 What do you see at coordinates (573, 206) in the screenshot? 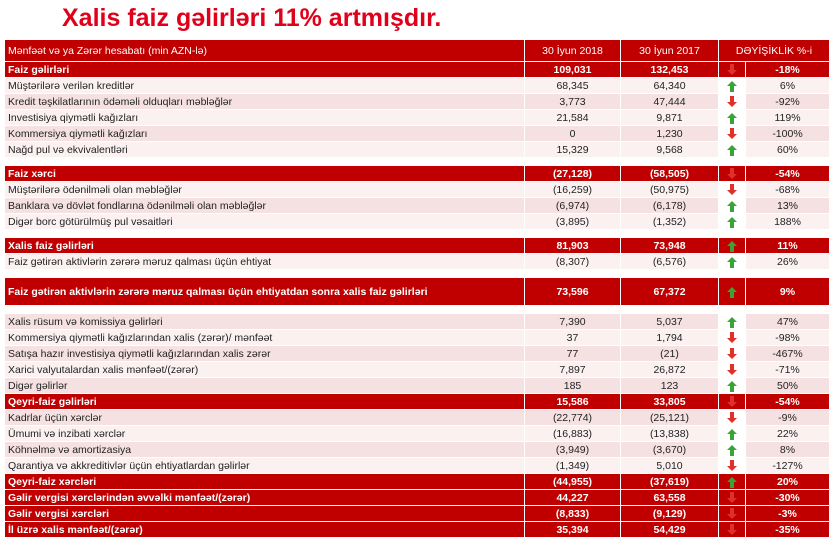
I see `value-2018: (6,974)` at bounding box center [573, 206].